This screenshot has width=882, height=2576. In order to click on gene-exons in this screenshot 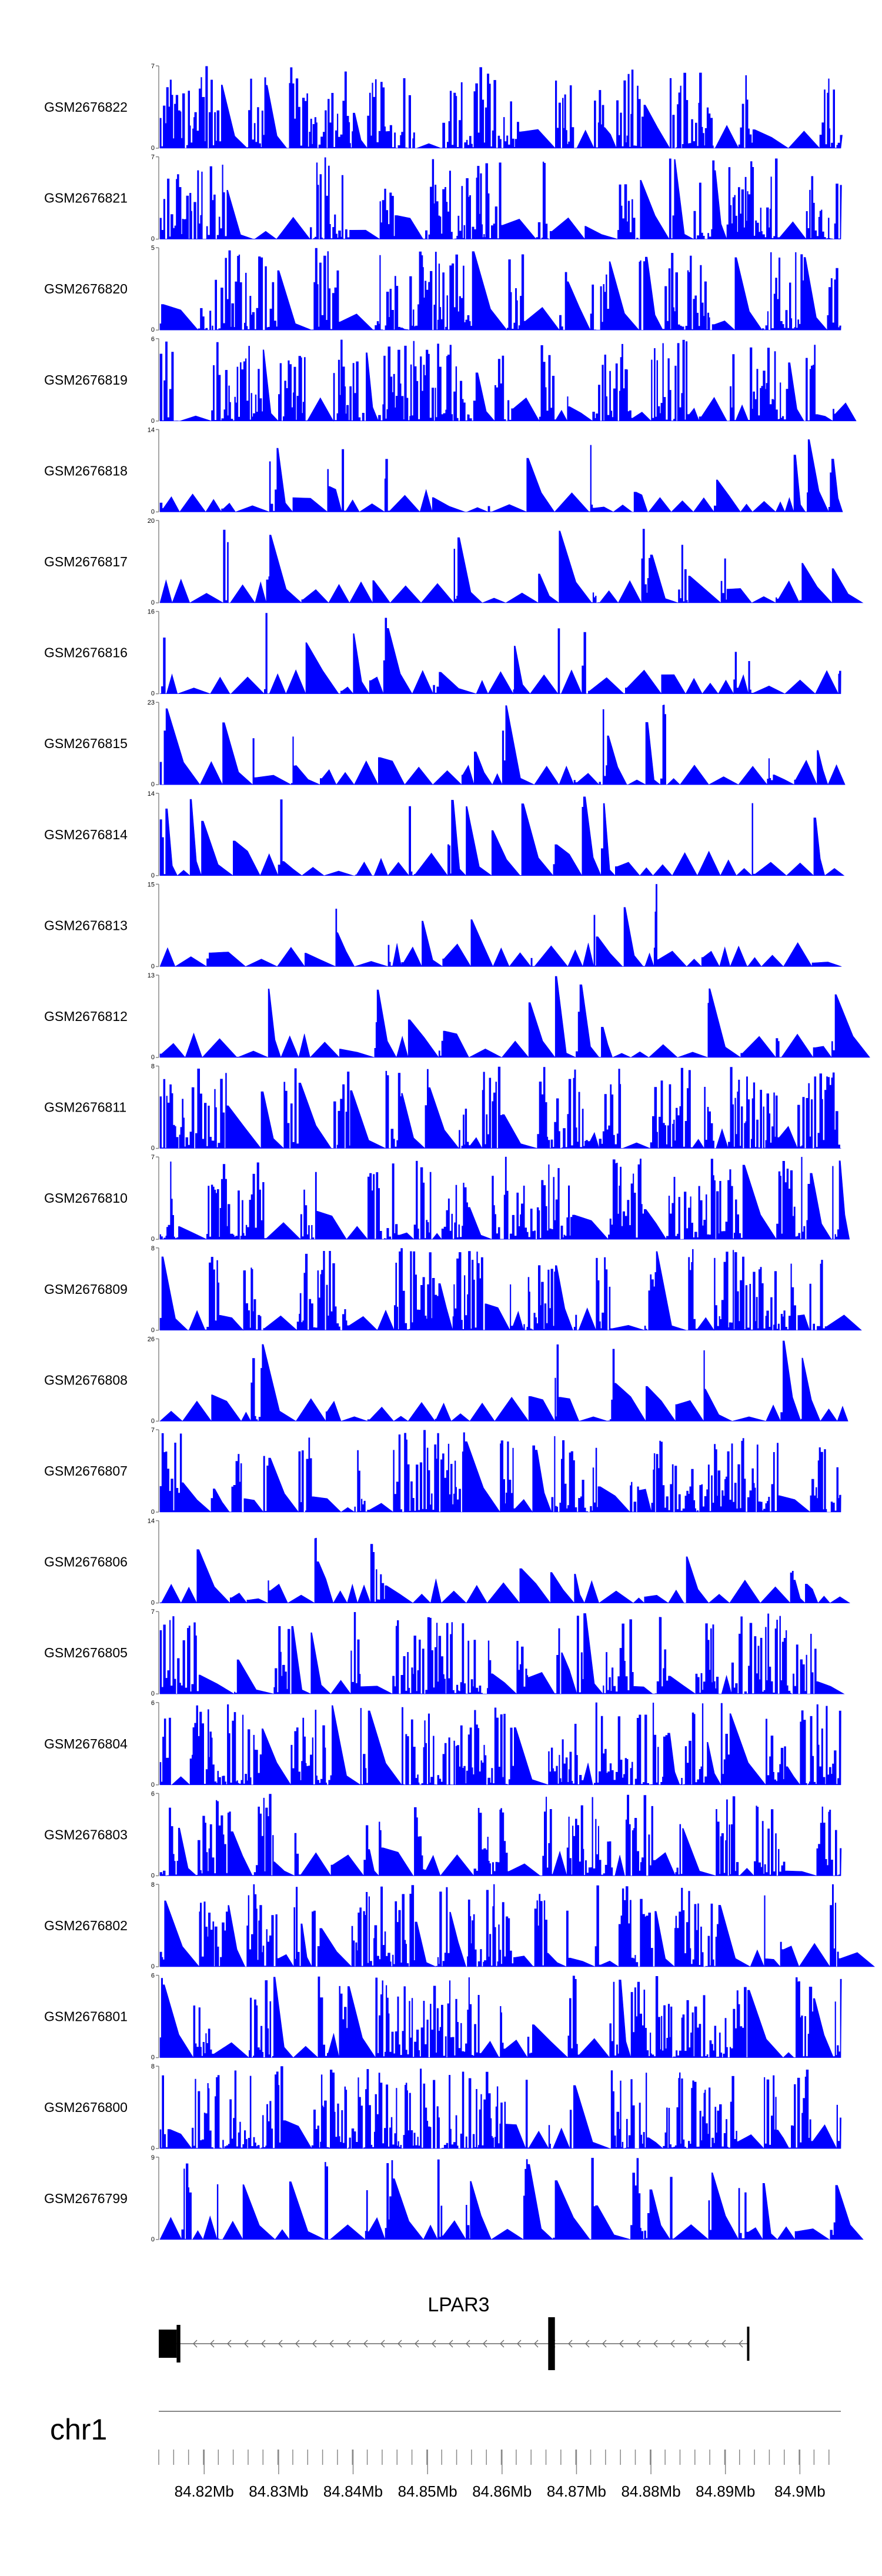, I will do `click(454, 2343)`.